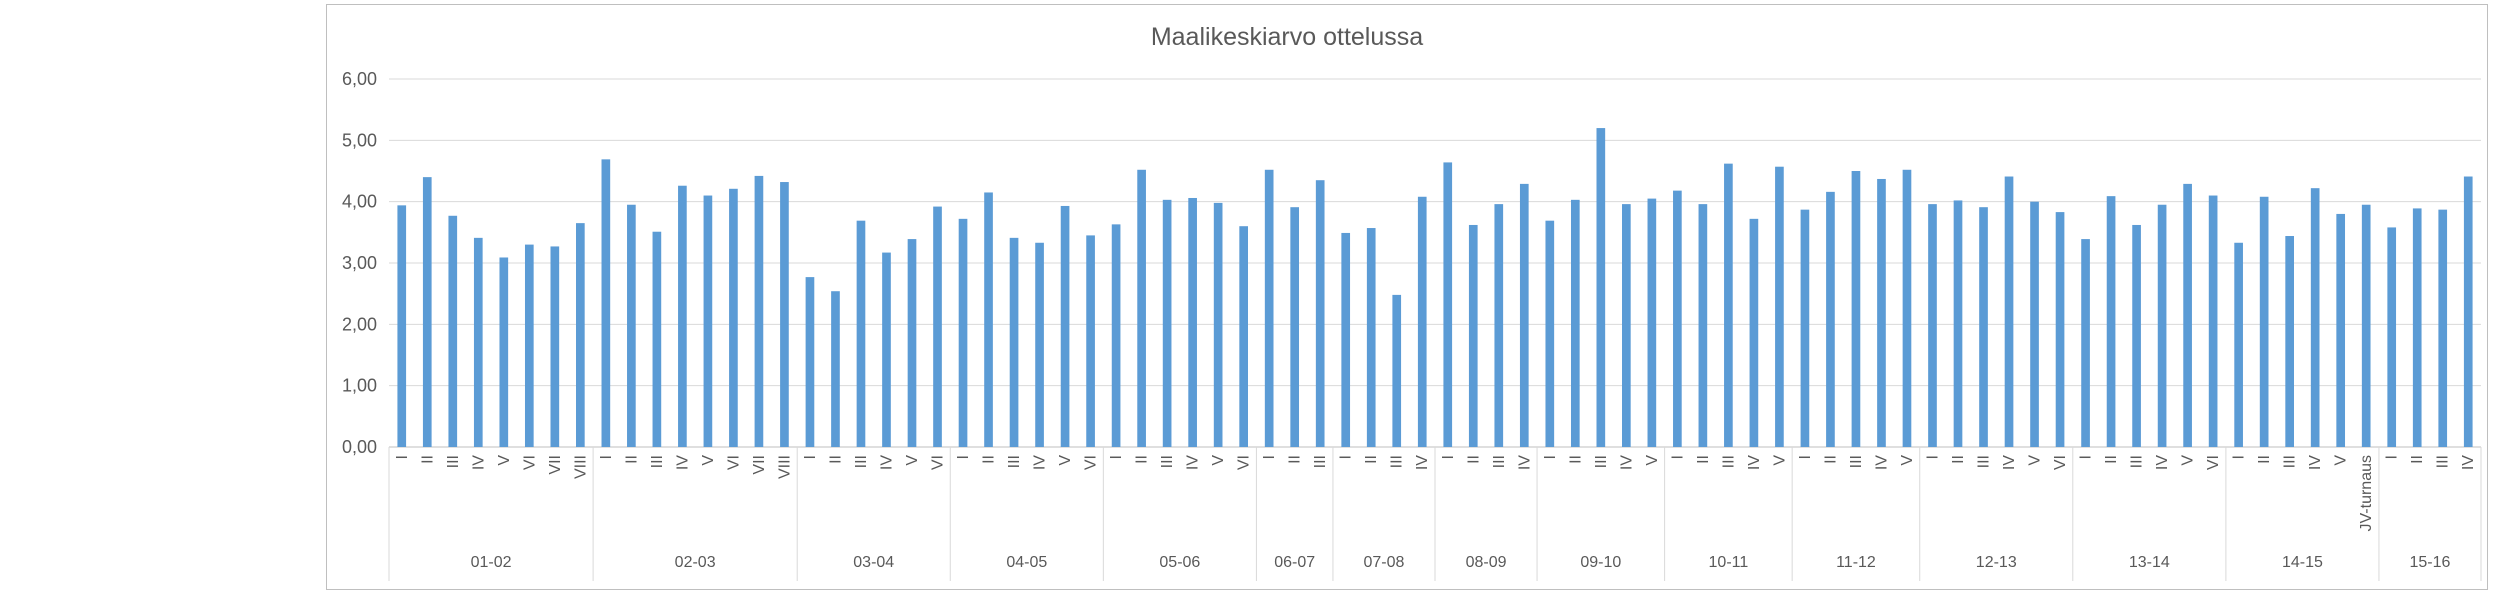 Image resolution: width=2500 pixels, height=600 pixels. What do you see at coordinates (359, 324) in the screenshot?
I see `y-tick-label: 2,00` at bounding box center [359, 324].